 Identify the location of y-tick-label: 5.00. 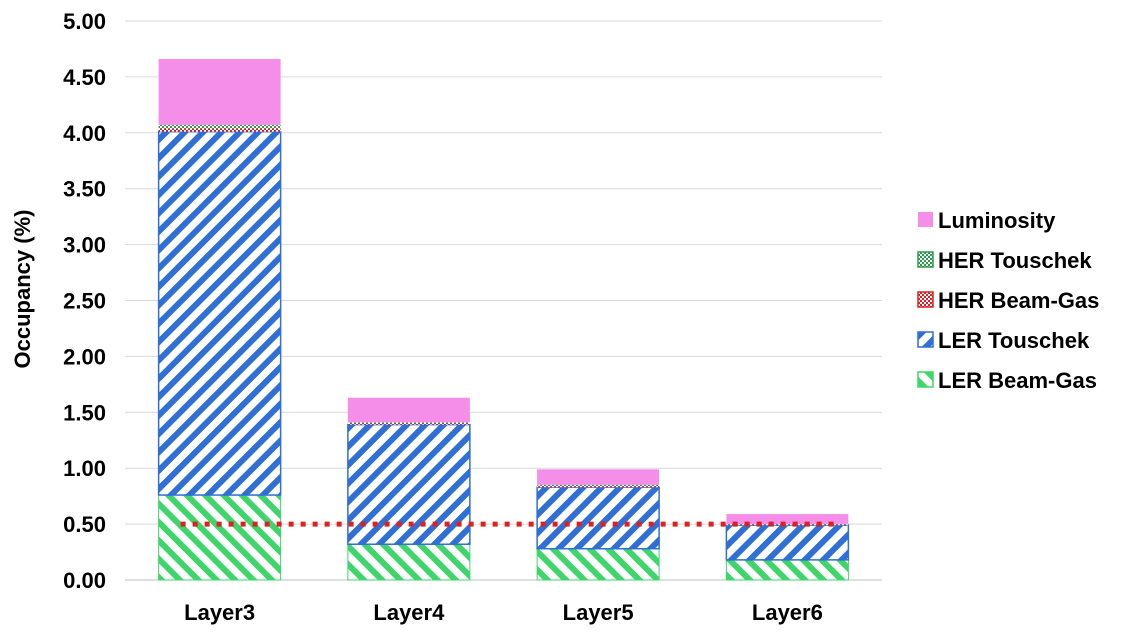
(84, 21).